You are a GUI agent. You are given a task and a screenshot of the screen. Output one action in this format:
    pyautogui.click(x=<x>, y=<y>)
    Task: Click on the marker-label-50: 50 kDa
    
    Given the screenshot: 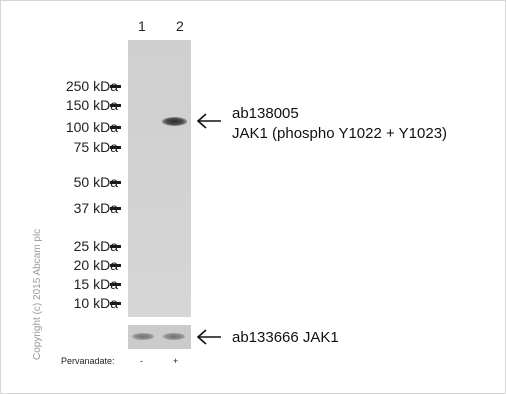 What is the action you would take?
    pyautogui.click(x=95, y=182)
    